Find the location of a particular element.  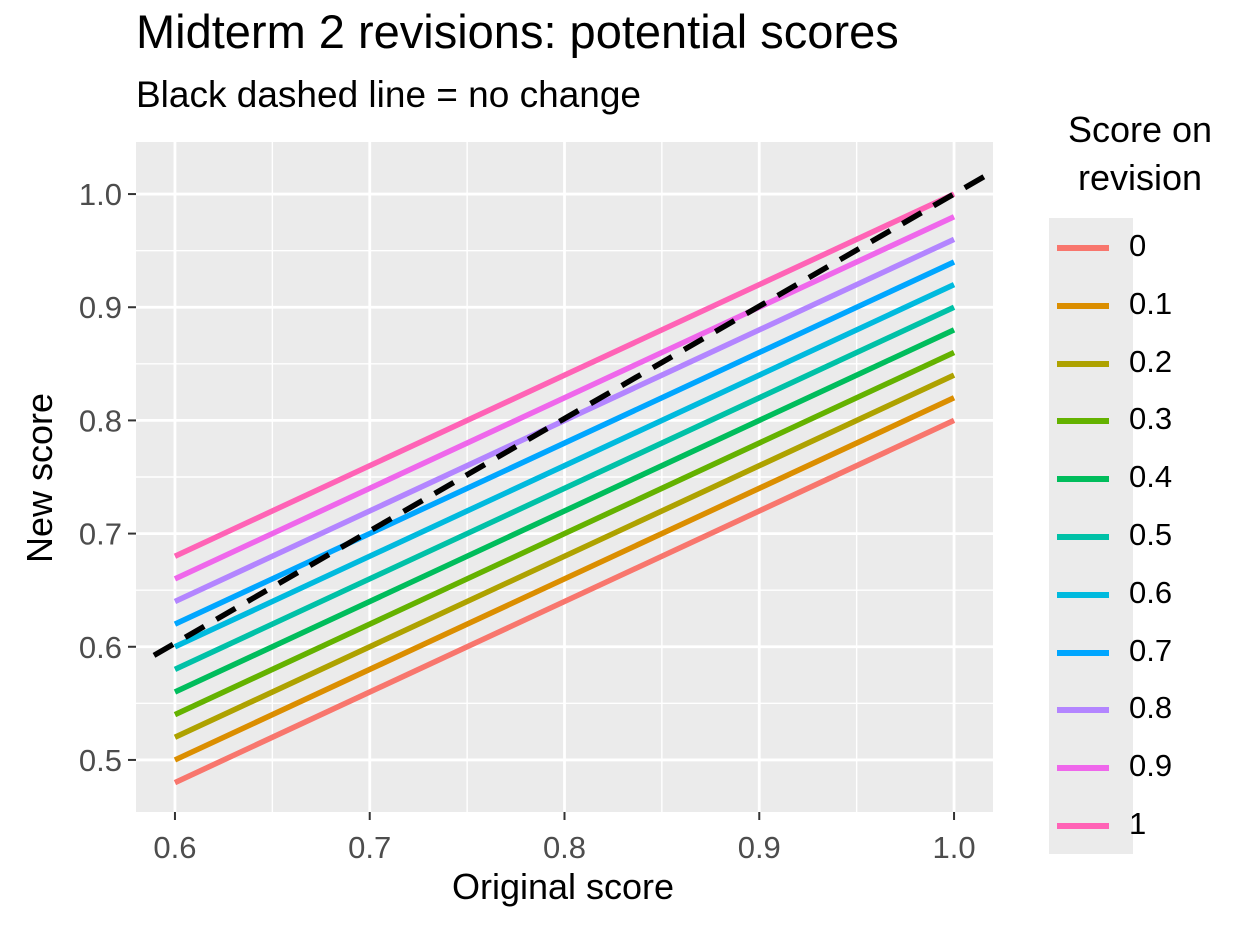

legend-item: 1 is located at coordinates (1149, 827).